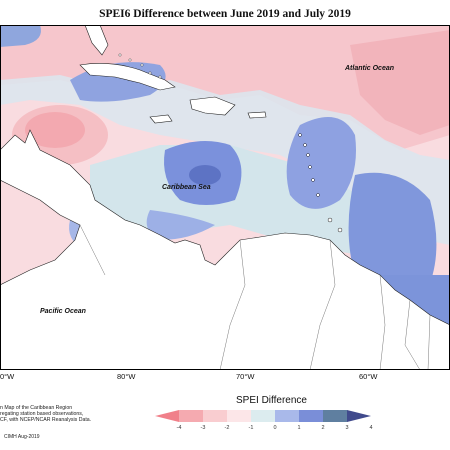 This screenshot has height=450, width=450. Describe the element at coordinates (186, 187) in the screenshot. I see `caribbean-sea-label: Caribbean Sea` at that location.